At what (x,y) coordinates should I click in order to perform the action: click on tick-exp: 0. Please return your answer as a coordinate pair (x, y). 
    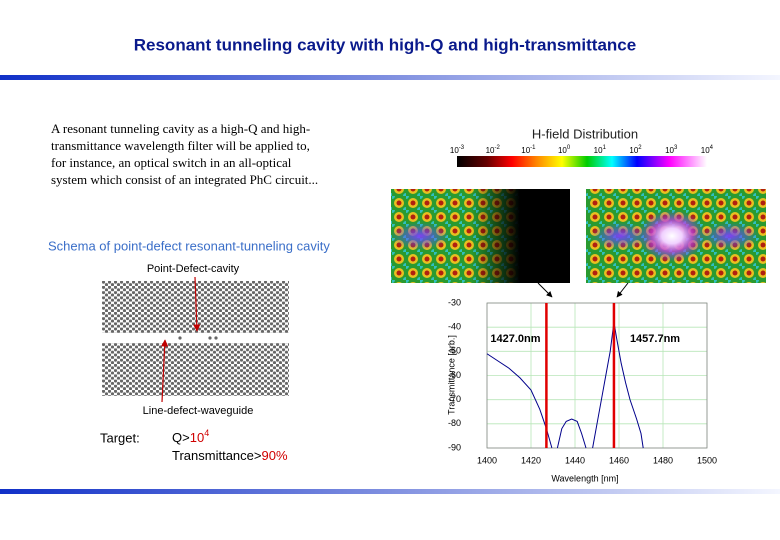
    Looking at the image, I should click on (569, 148).